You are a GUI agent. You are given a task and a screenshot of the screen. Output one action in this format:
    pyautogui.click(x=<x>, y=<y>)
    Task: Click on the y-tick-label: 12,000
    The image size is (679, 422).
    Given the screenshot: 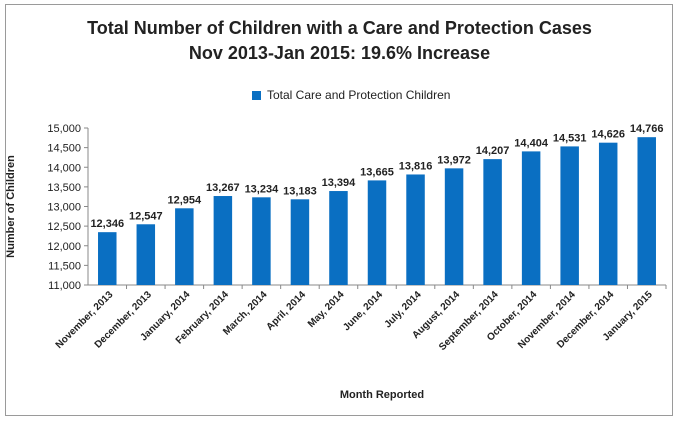 What is the action you would take?
    pyautogui.click(x=64, y=247)
    